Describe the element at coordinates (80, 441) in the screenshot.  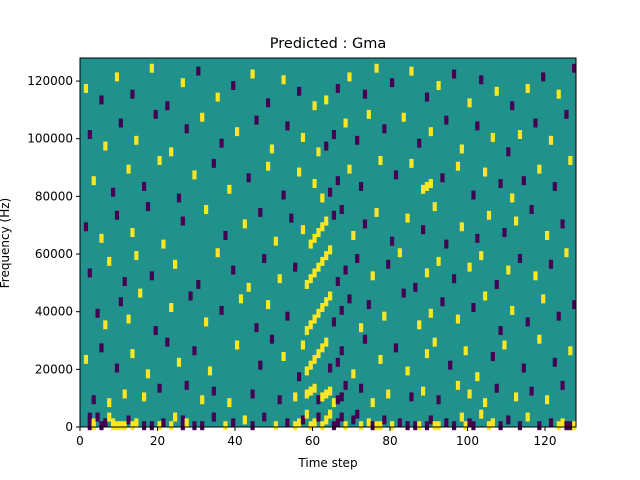
I see `x-tick-label: 0` at that location.